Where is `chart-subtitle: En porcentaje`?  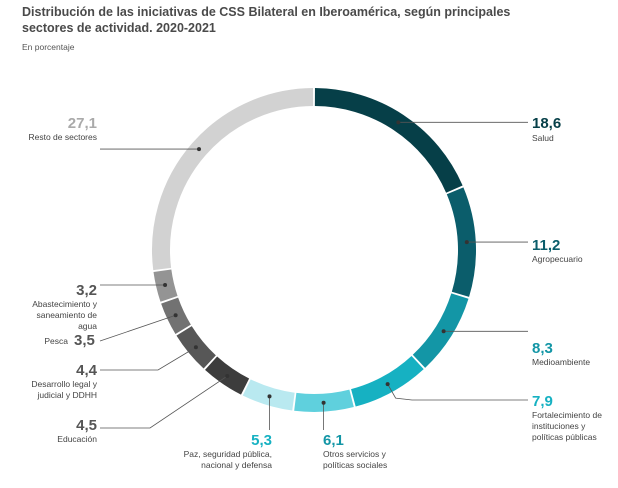
chart-subtitle: En porcentaje is located at coordinates (48, 47).